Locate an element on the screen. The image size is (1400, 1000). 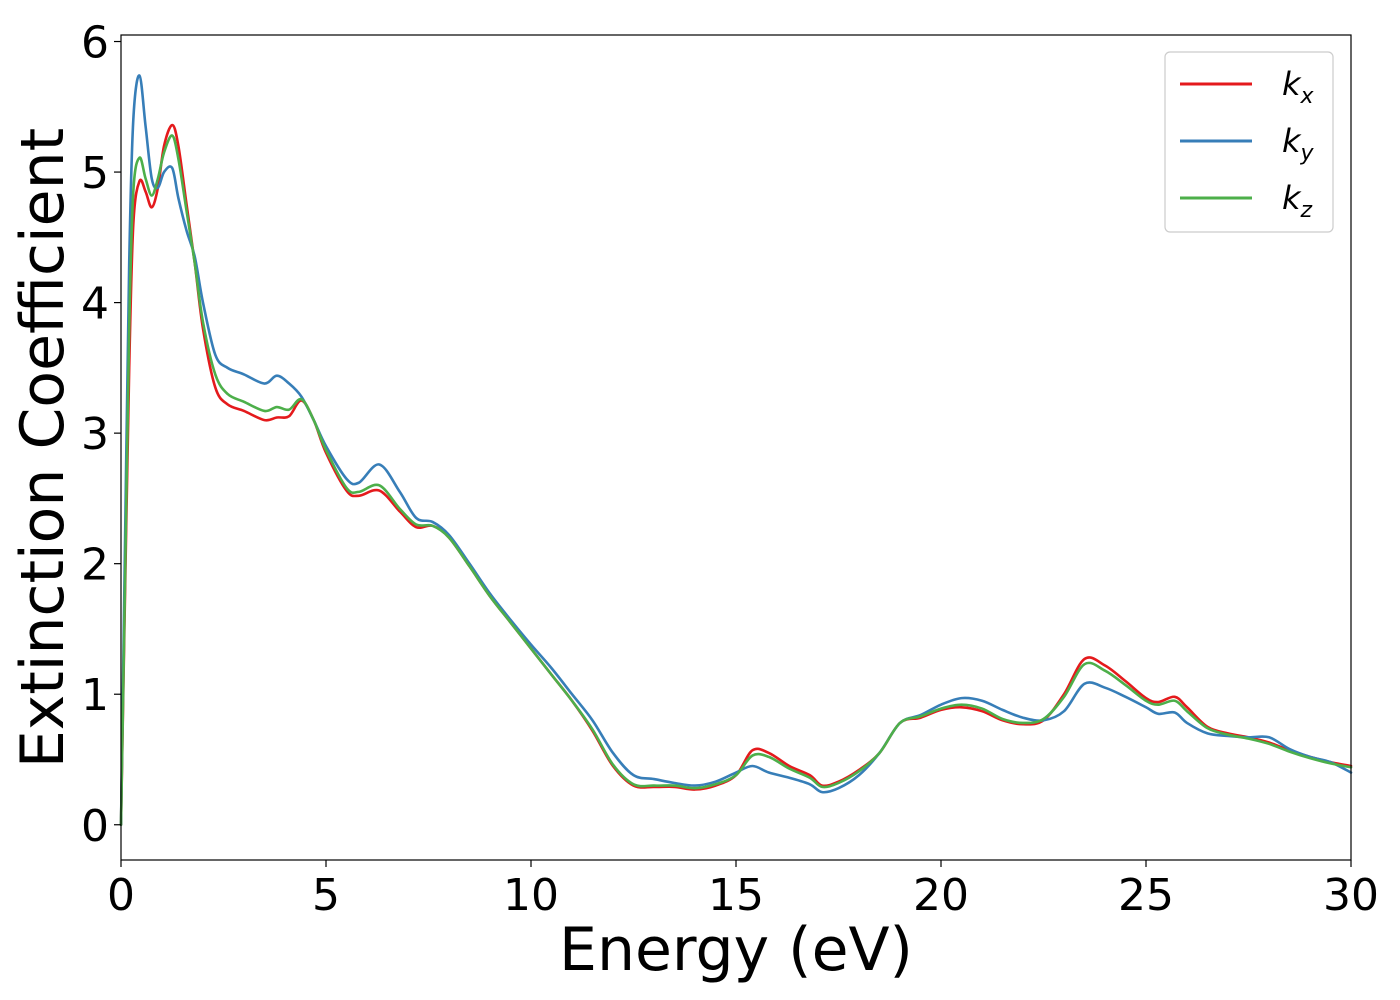
y-tick-label: 4 is located at coordinates (95, 304).